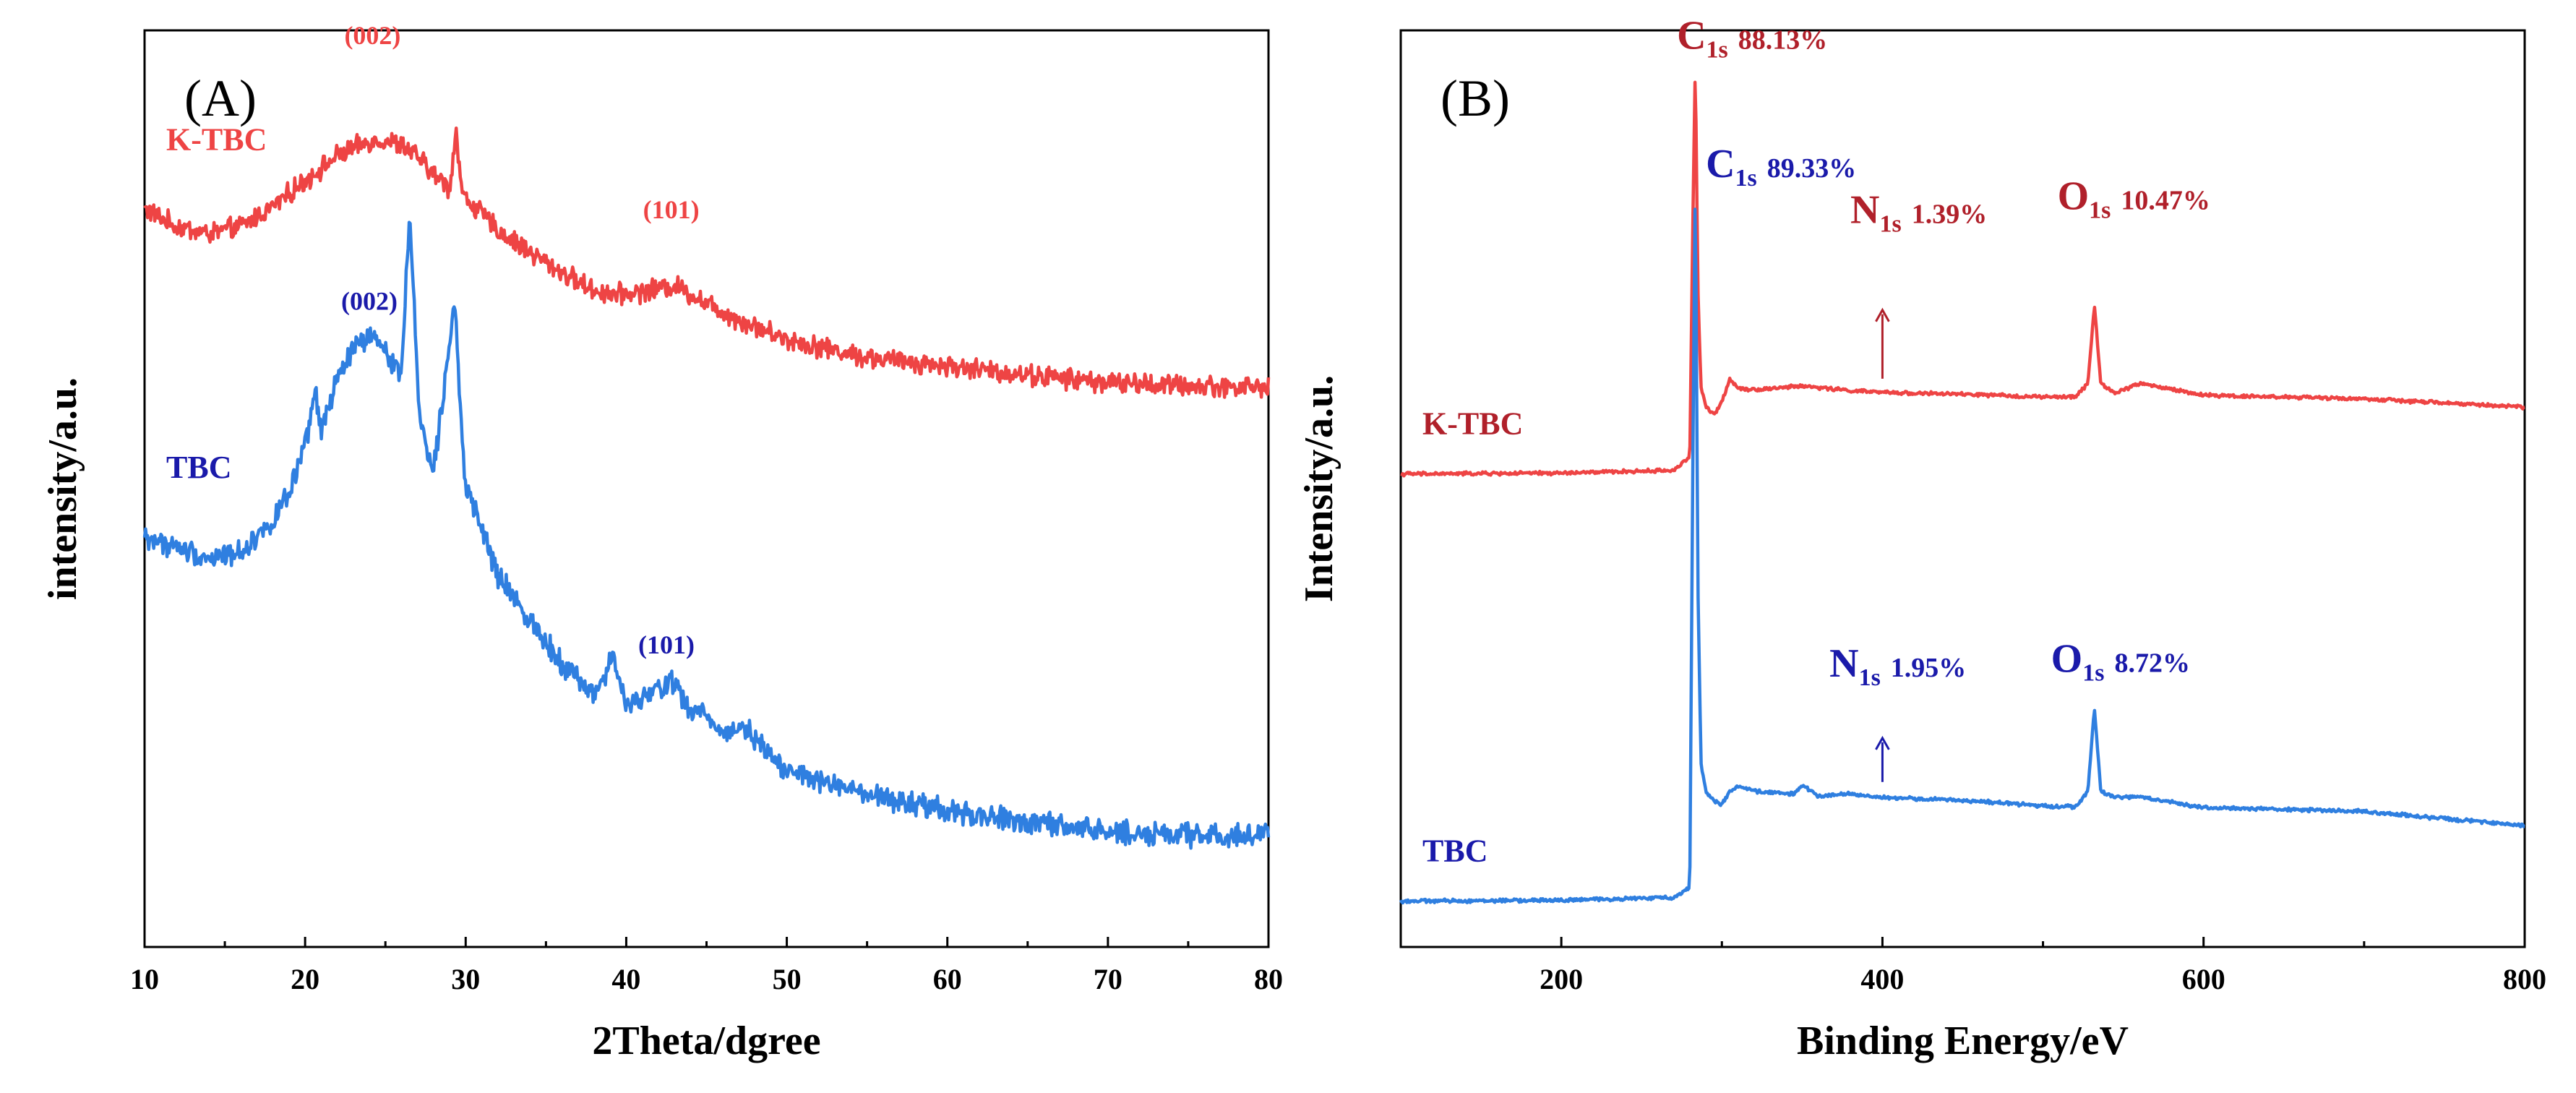  What do you see at coordinates (1781, 167) in the screenshot?
I see `peak-annotation: C1s 89.33%` at bounding box center [1781, 167].